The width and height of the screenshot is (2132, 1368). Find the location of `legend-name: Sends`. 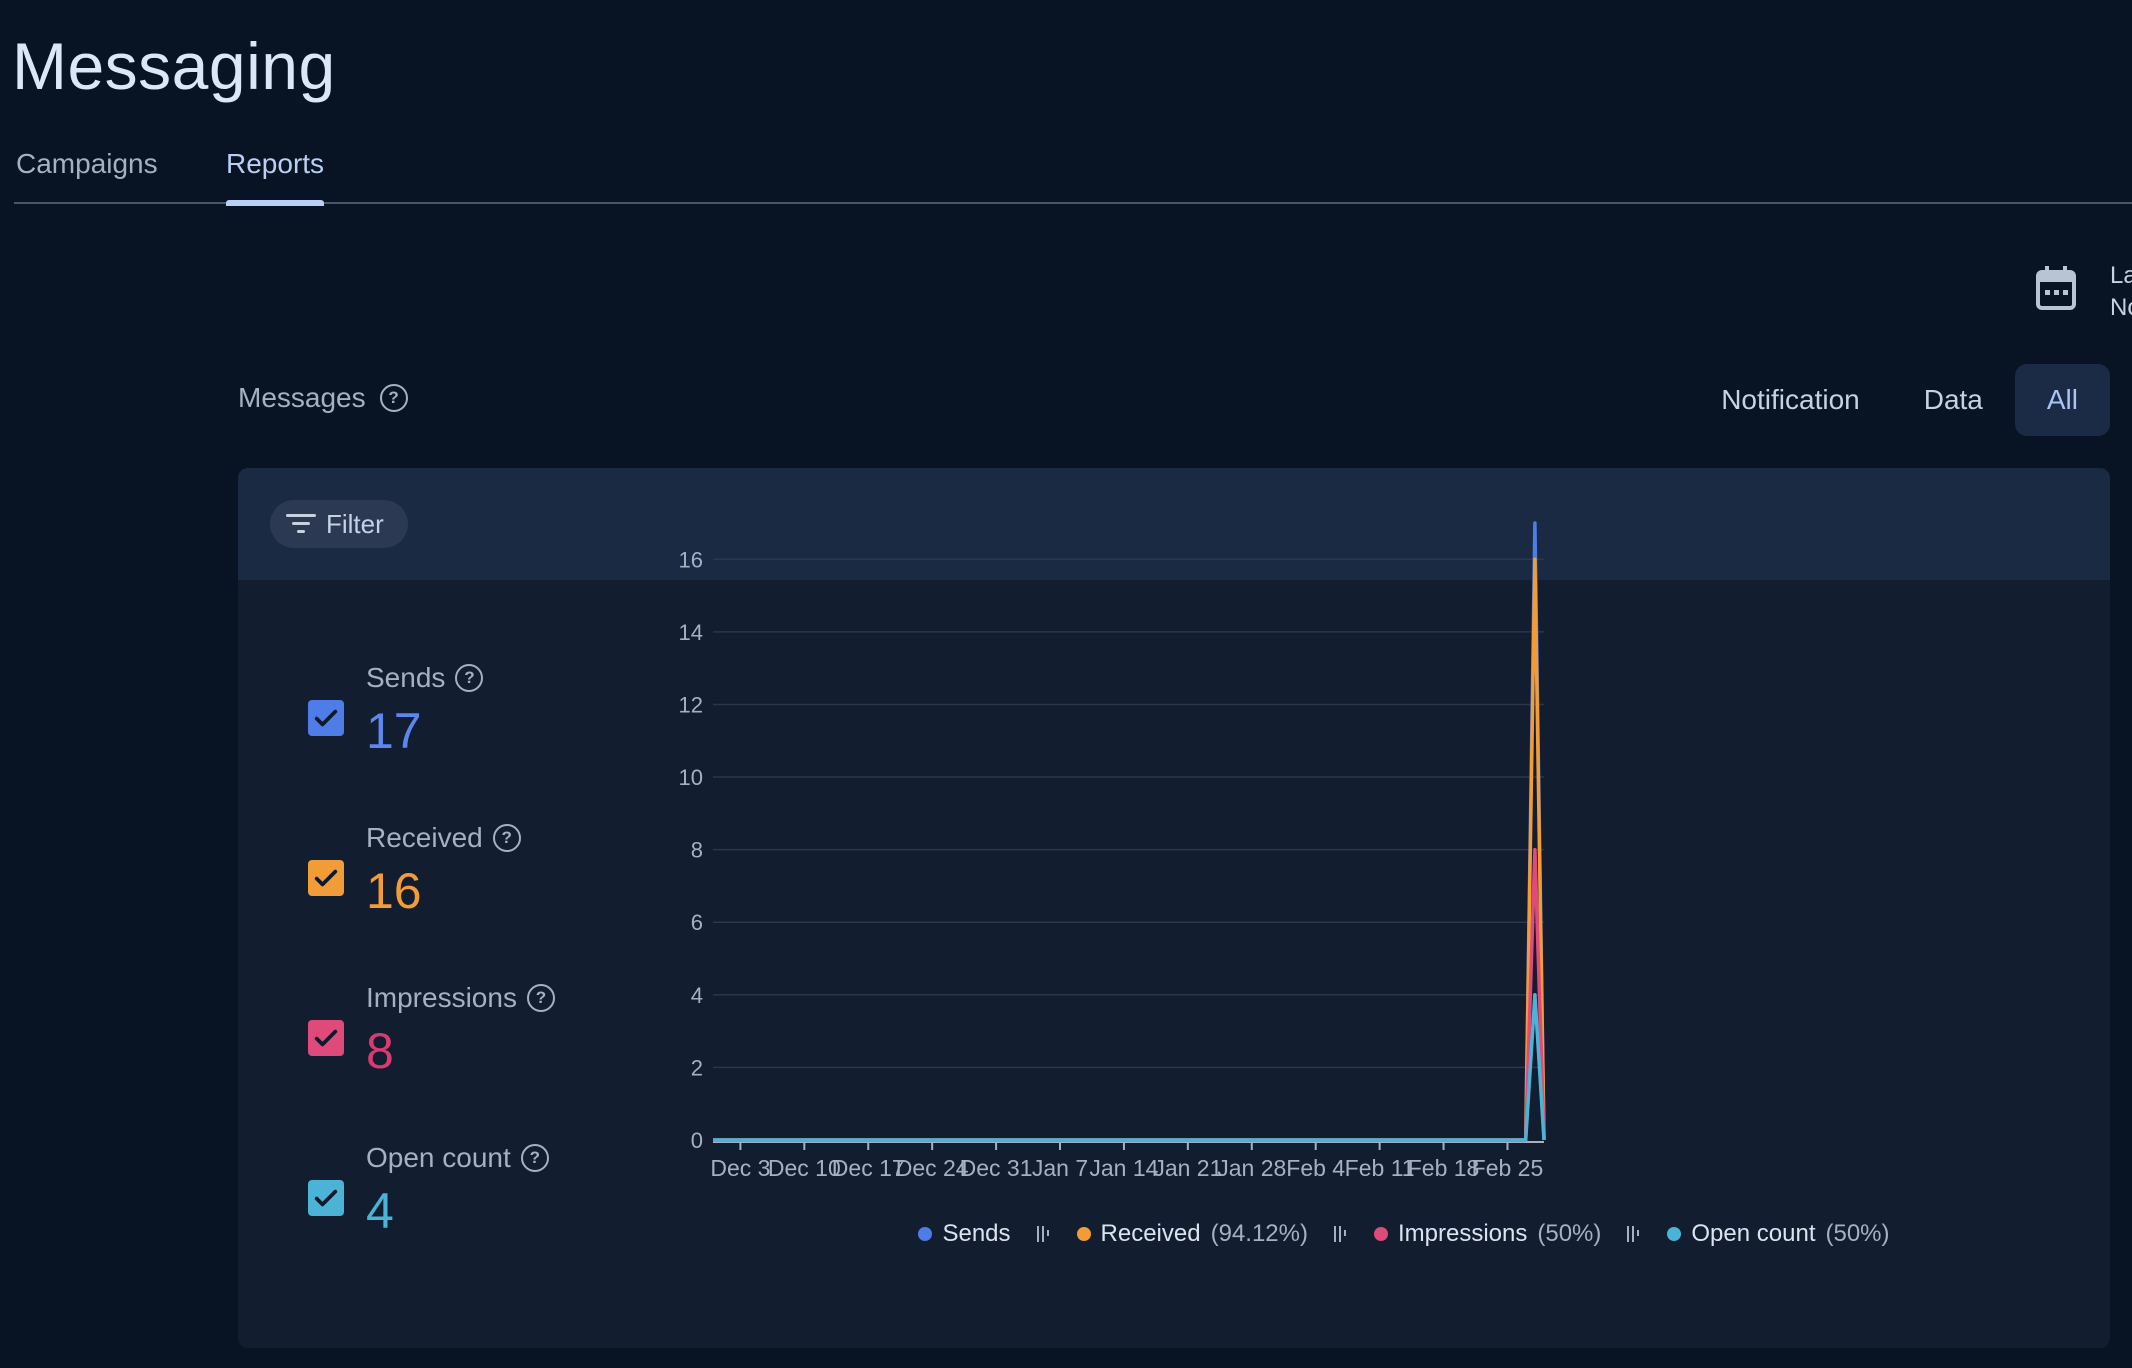

legend-name: Sends is located at coordinates (976, 1233).